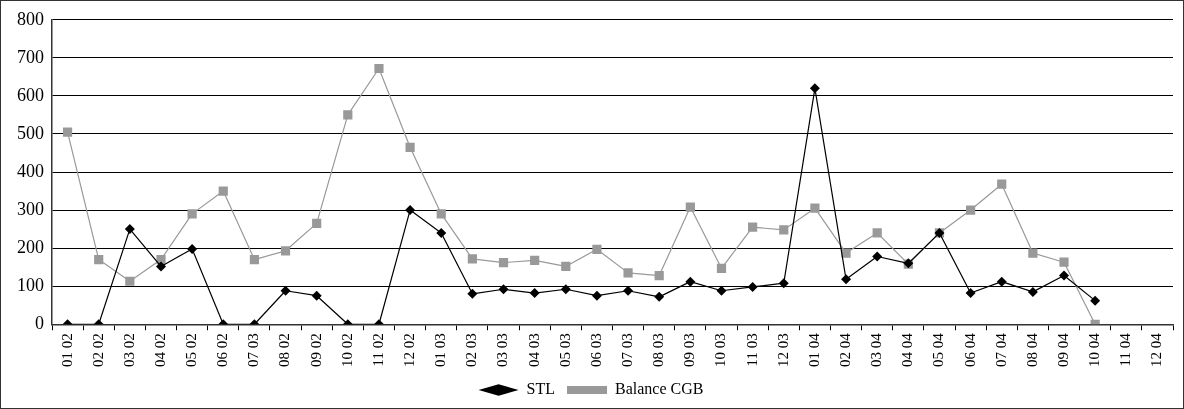  I want to click on x-tick-label: 11 04, so click(1125, 349).